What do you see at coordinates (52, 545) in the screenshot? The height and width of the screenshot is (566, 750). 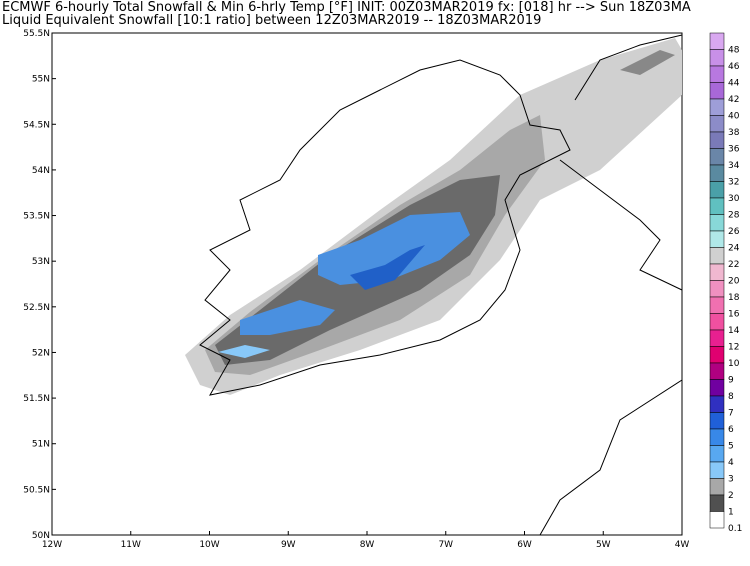 I see `lon-label: 12W` at bounding box center [52, 545].